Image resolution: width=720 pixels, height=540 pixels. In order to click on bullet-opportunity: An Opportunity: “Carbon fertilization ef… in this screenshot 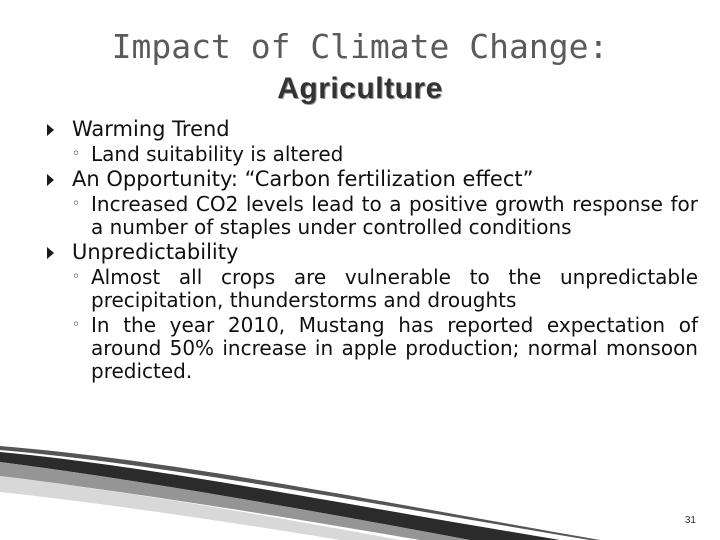, I will do `click(372, 179)`.